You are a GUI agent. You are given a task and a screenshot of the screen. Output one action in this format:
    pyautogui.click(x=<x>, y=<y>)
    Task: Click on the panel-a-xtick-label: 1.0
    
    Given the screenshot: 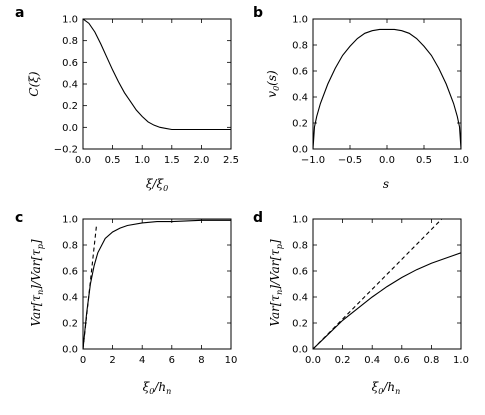 What is the action you would take?
    pyautogui.click(x=142, y=160)
    